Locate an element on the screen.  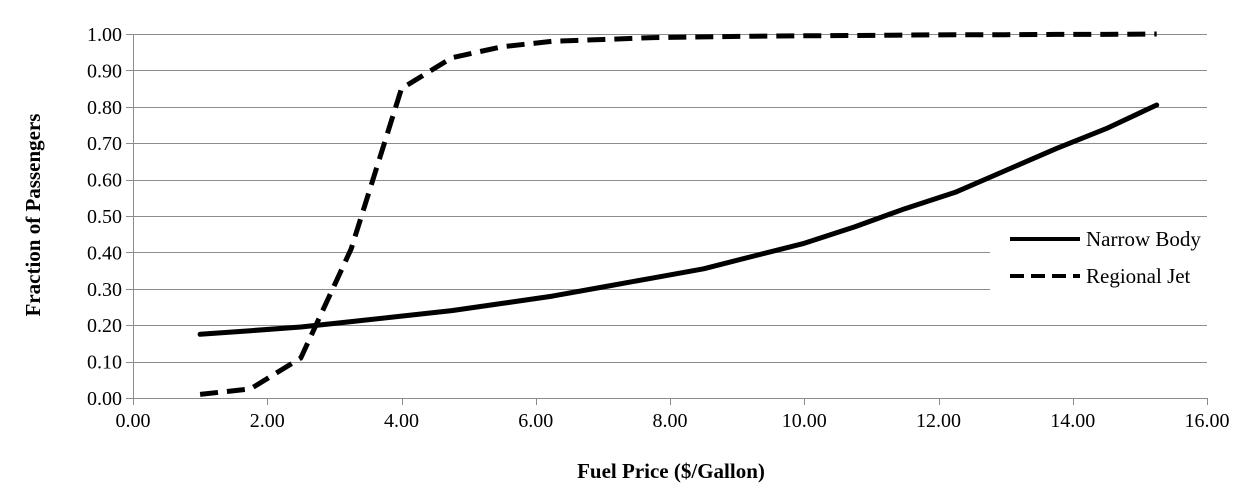
x-tick-label: 16.00 is located at coordinates (1207, 421).